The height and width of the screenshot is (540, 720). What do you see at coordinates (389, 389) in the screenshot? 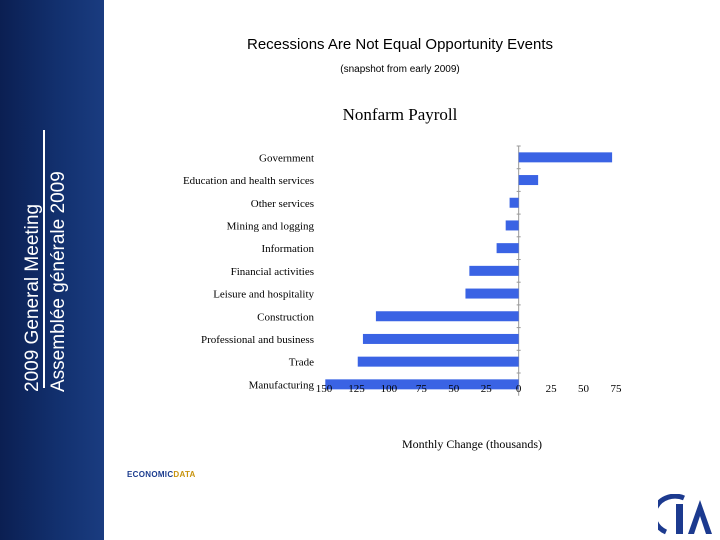
I see `x-tick-label: 100` at bounding box center [389, 389].